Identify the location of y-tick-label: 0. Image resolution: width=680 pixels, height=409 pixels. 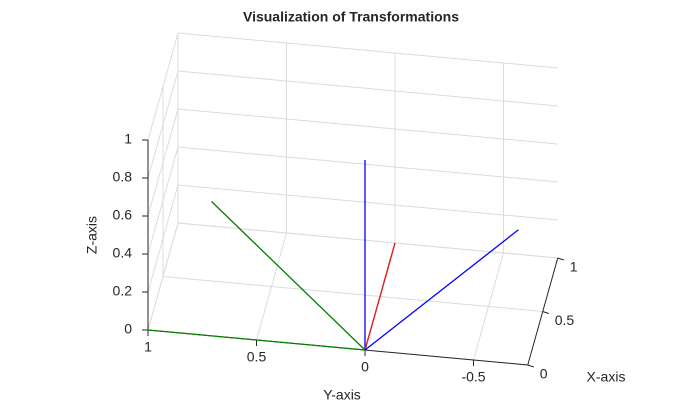
(365, 367).